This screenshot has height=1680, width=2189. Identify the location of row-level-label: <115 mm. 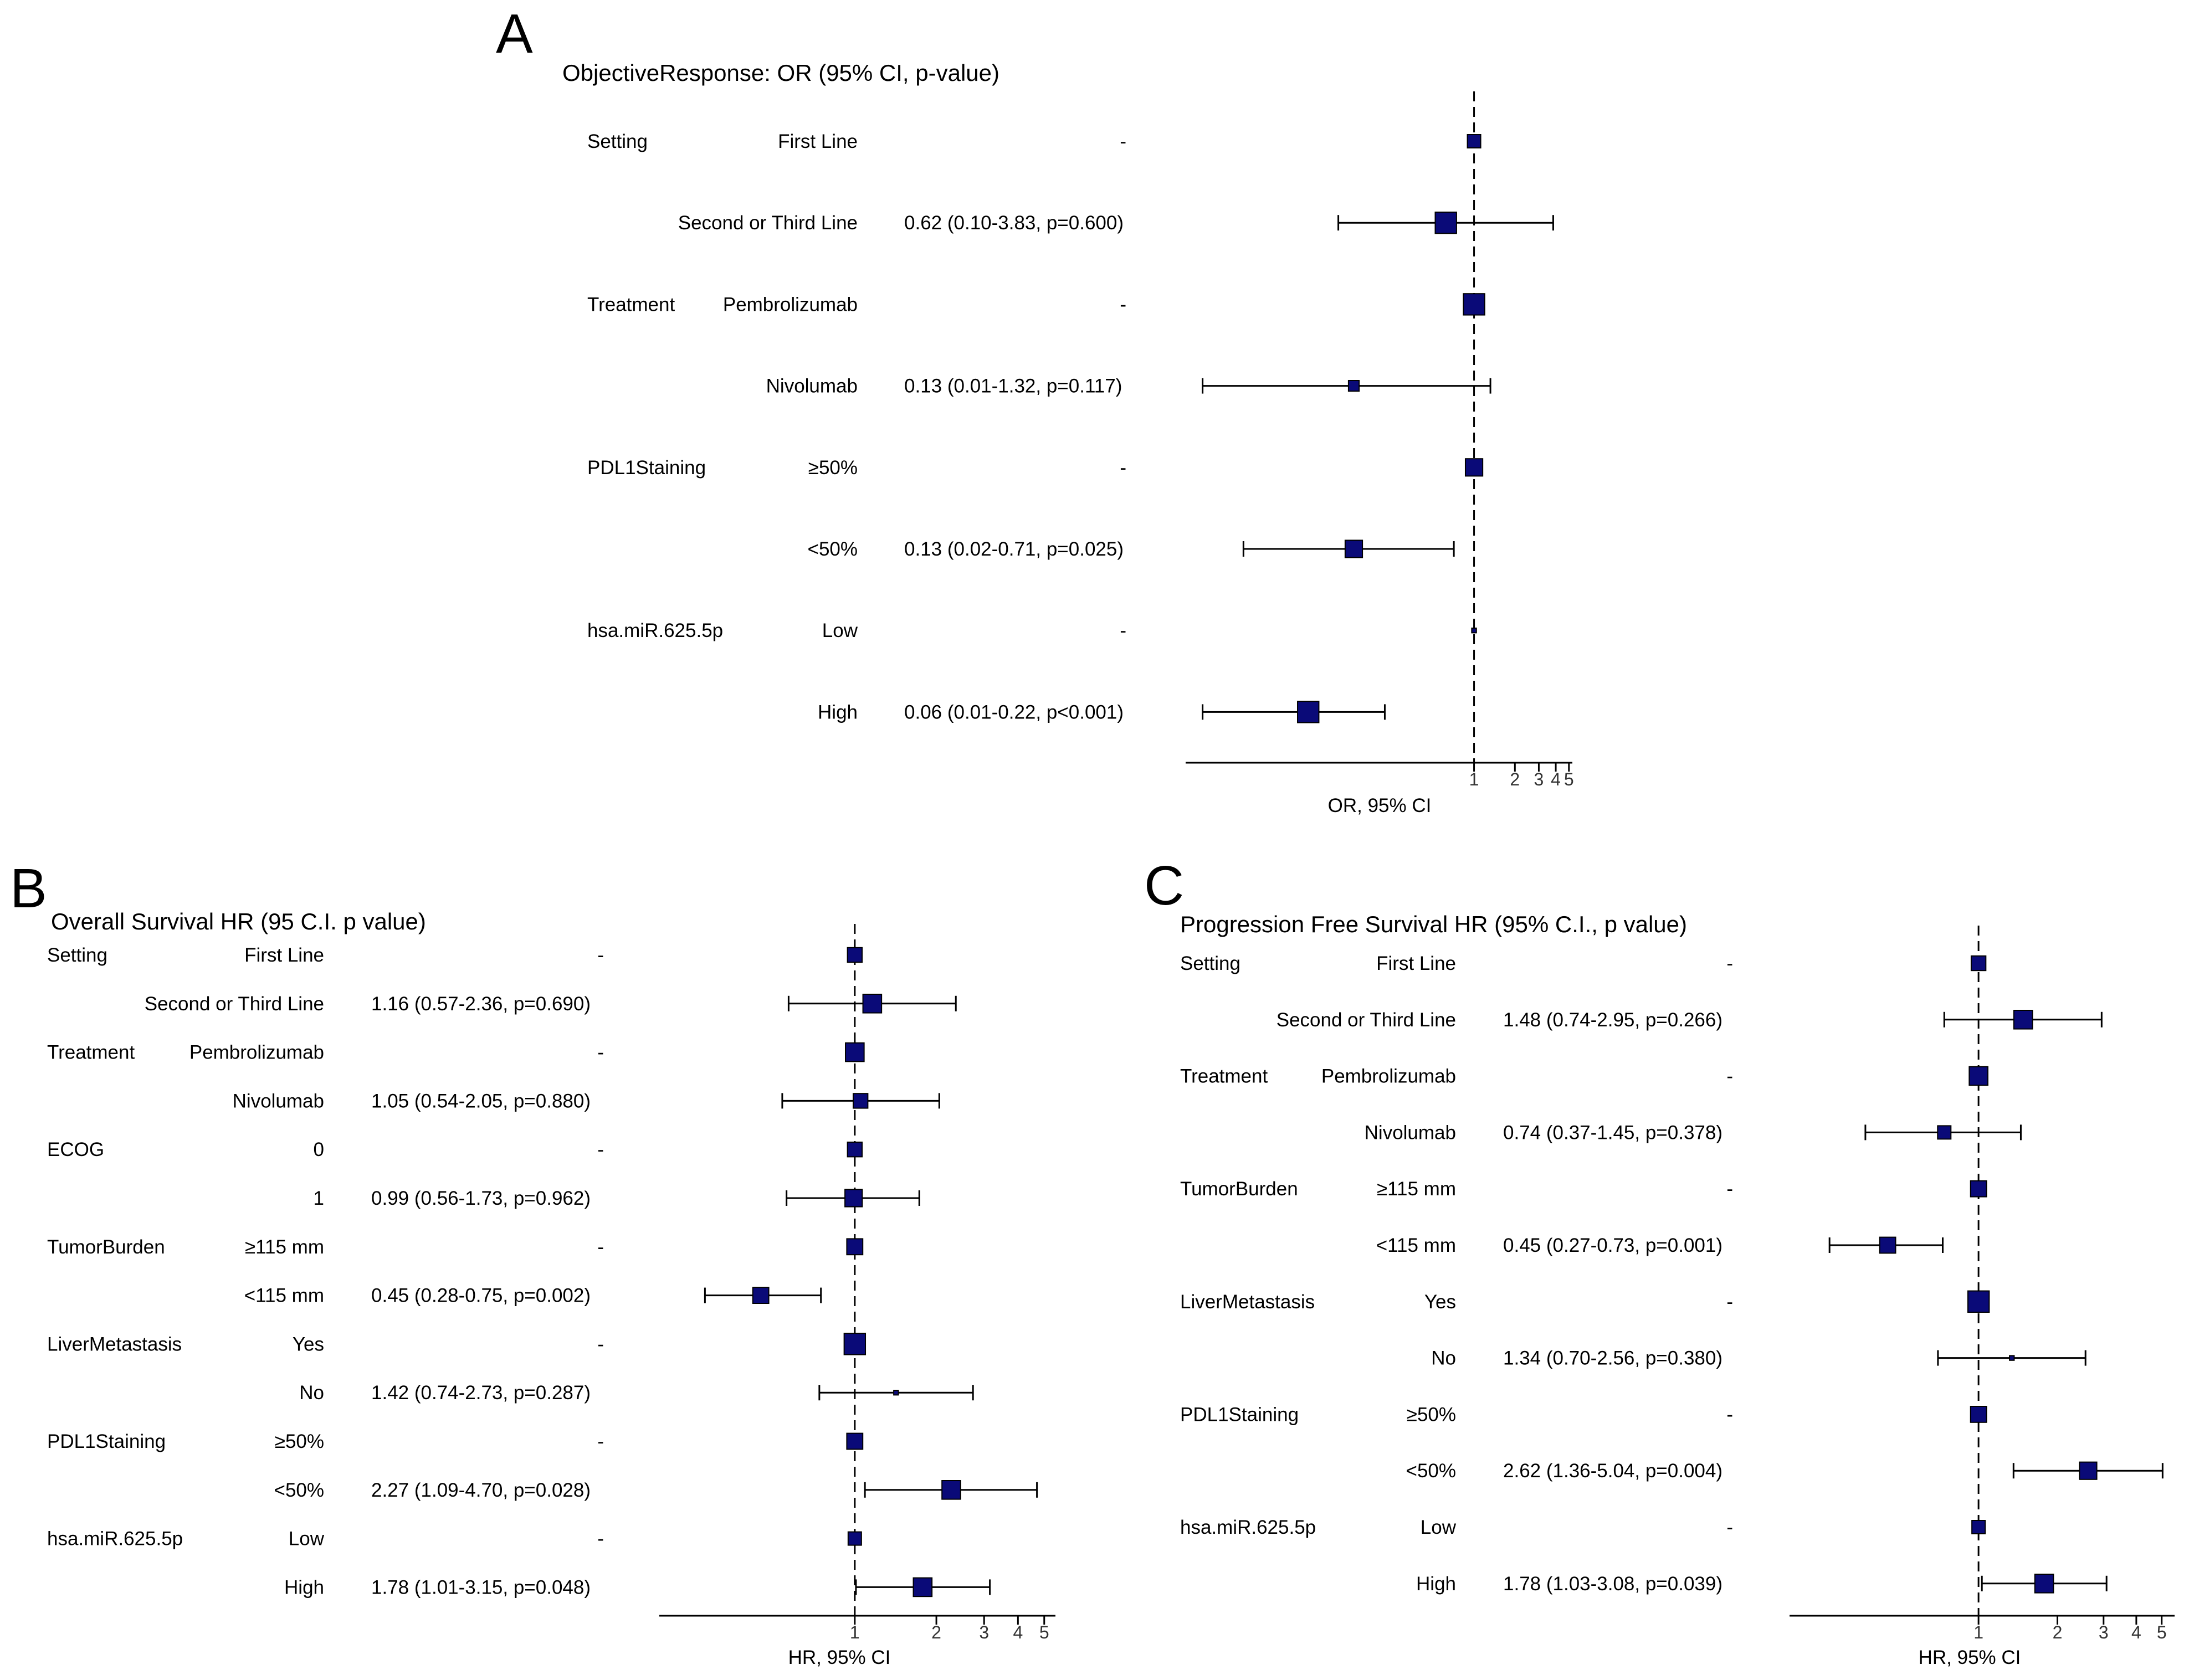
(1416, 1245).